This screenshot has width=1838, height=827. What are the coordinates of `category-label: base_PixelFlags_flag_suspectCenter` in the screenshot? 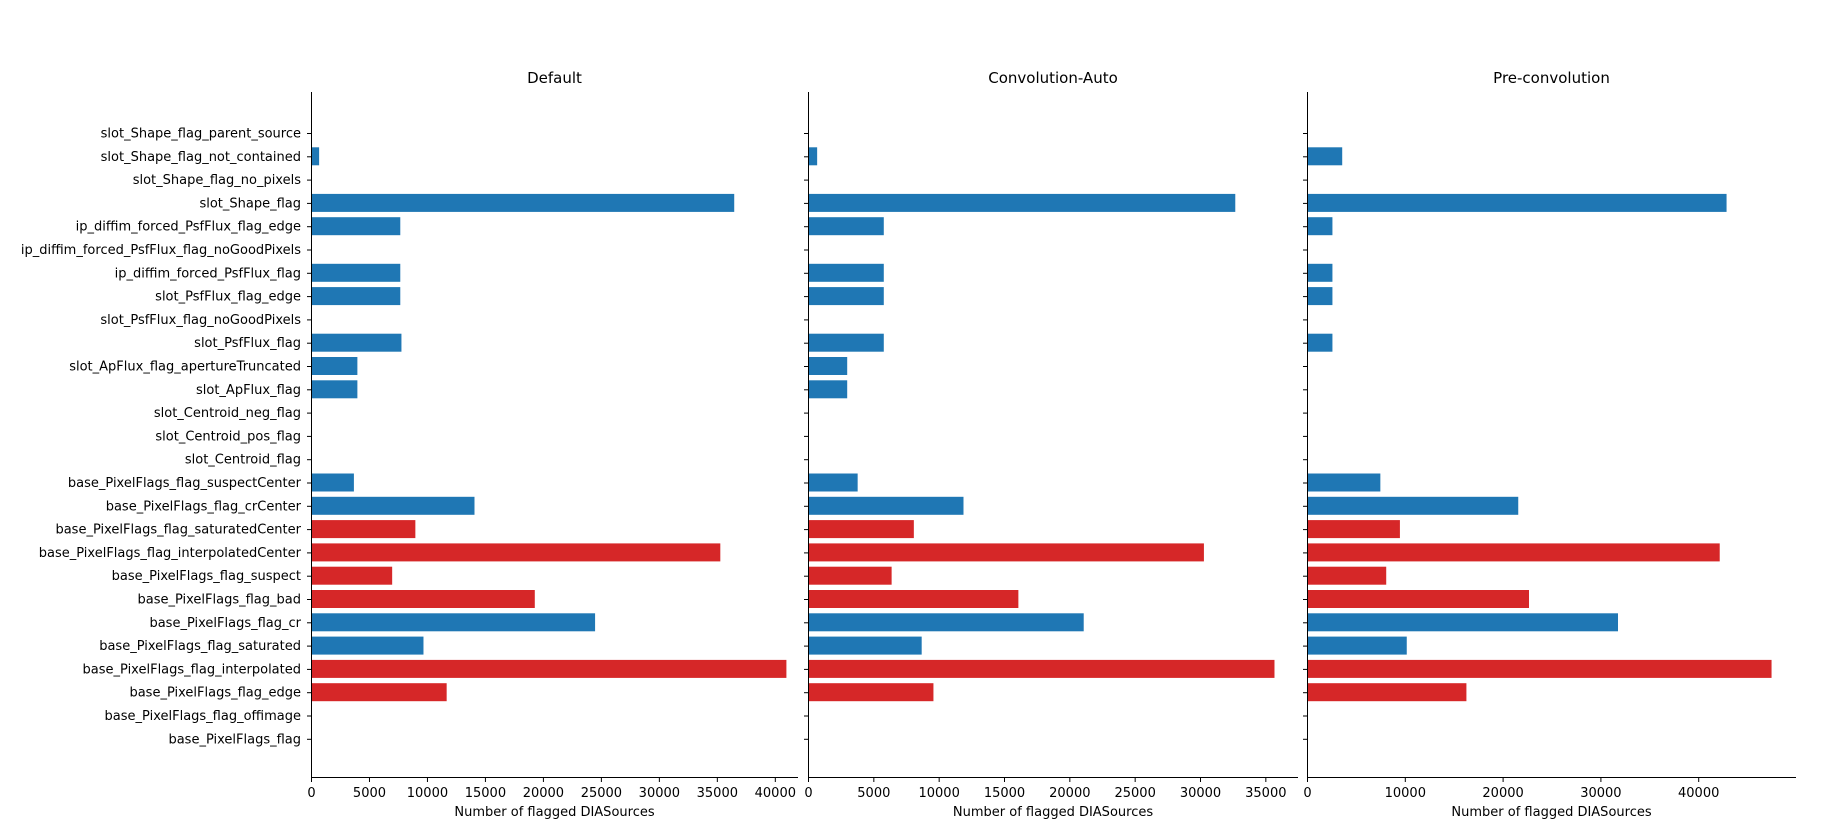 It's located at (185, 483).